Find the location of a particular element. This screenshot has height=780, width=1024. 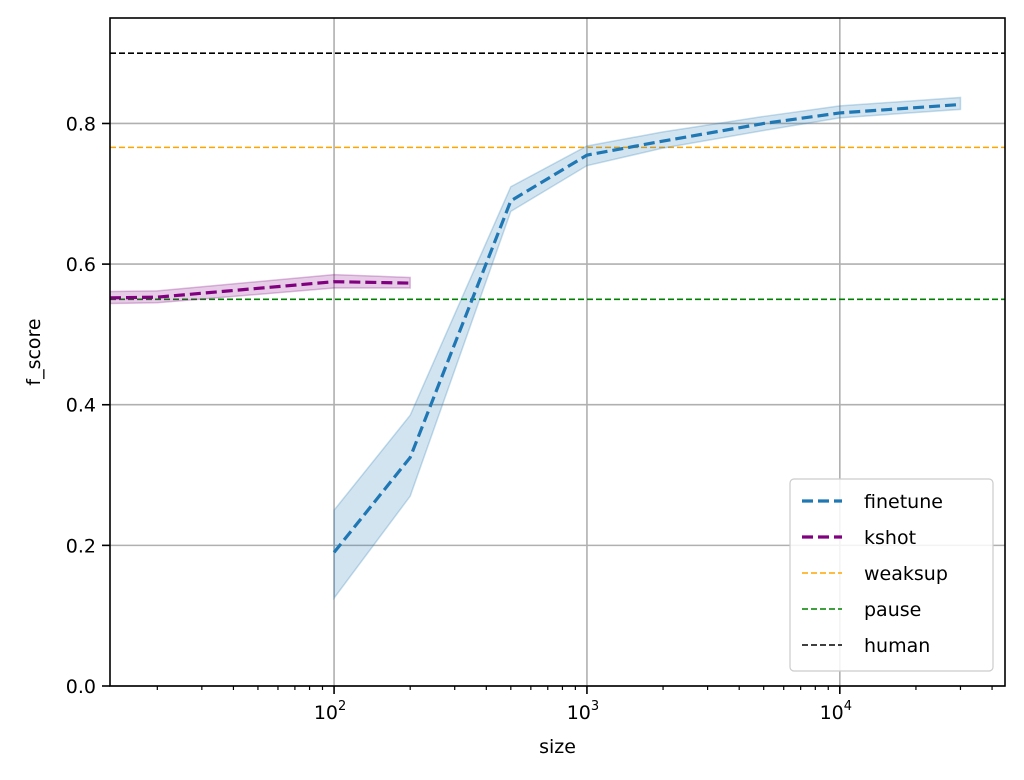

x-minor-ticks is located at coordinates (574, 688).